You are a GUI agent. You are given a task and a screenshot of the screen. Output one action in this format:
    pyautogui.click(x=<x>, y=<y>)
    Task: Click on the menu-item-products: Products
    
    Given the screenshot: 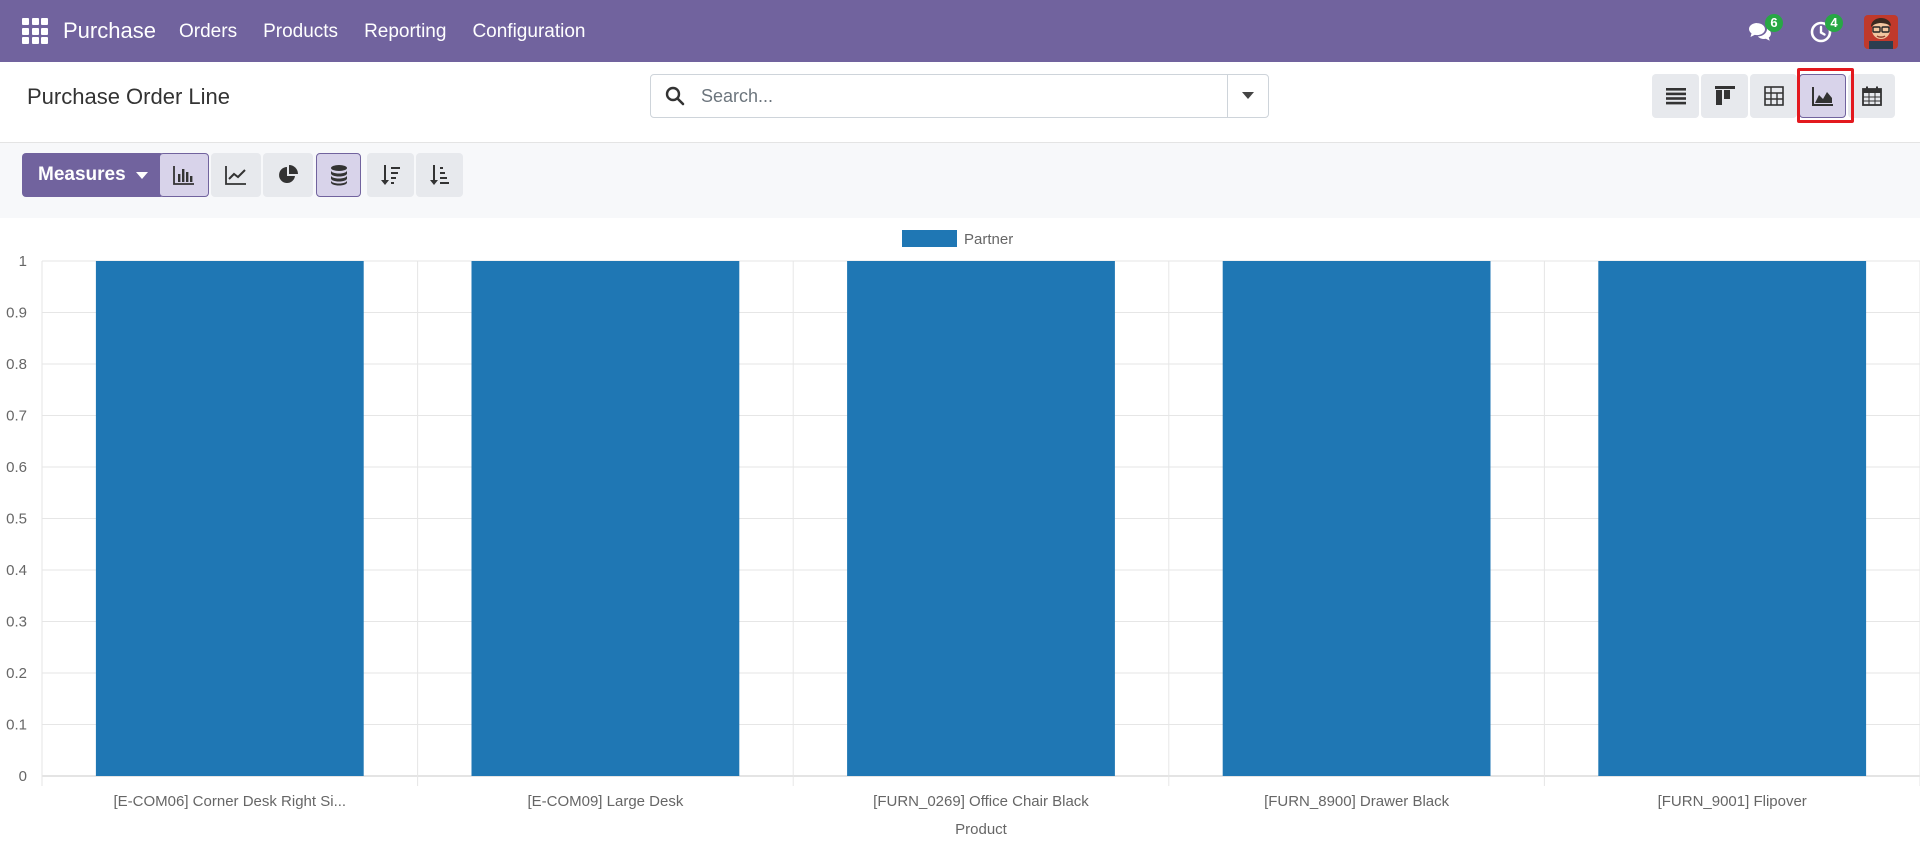 What is the action you would take?
    pyautogui.click(x=301, y=31)
    